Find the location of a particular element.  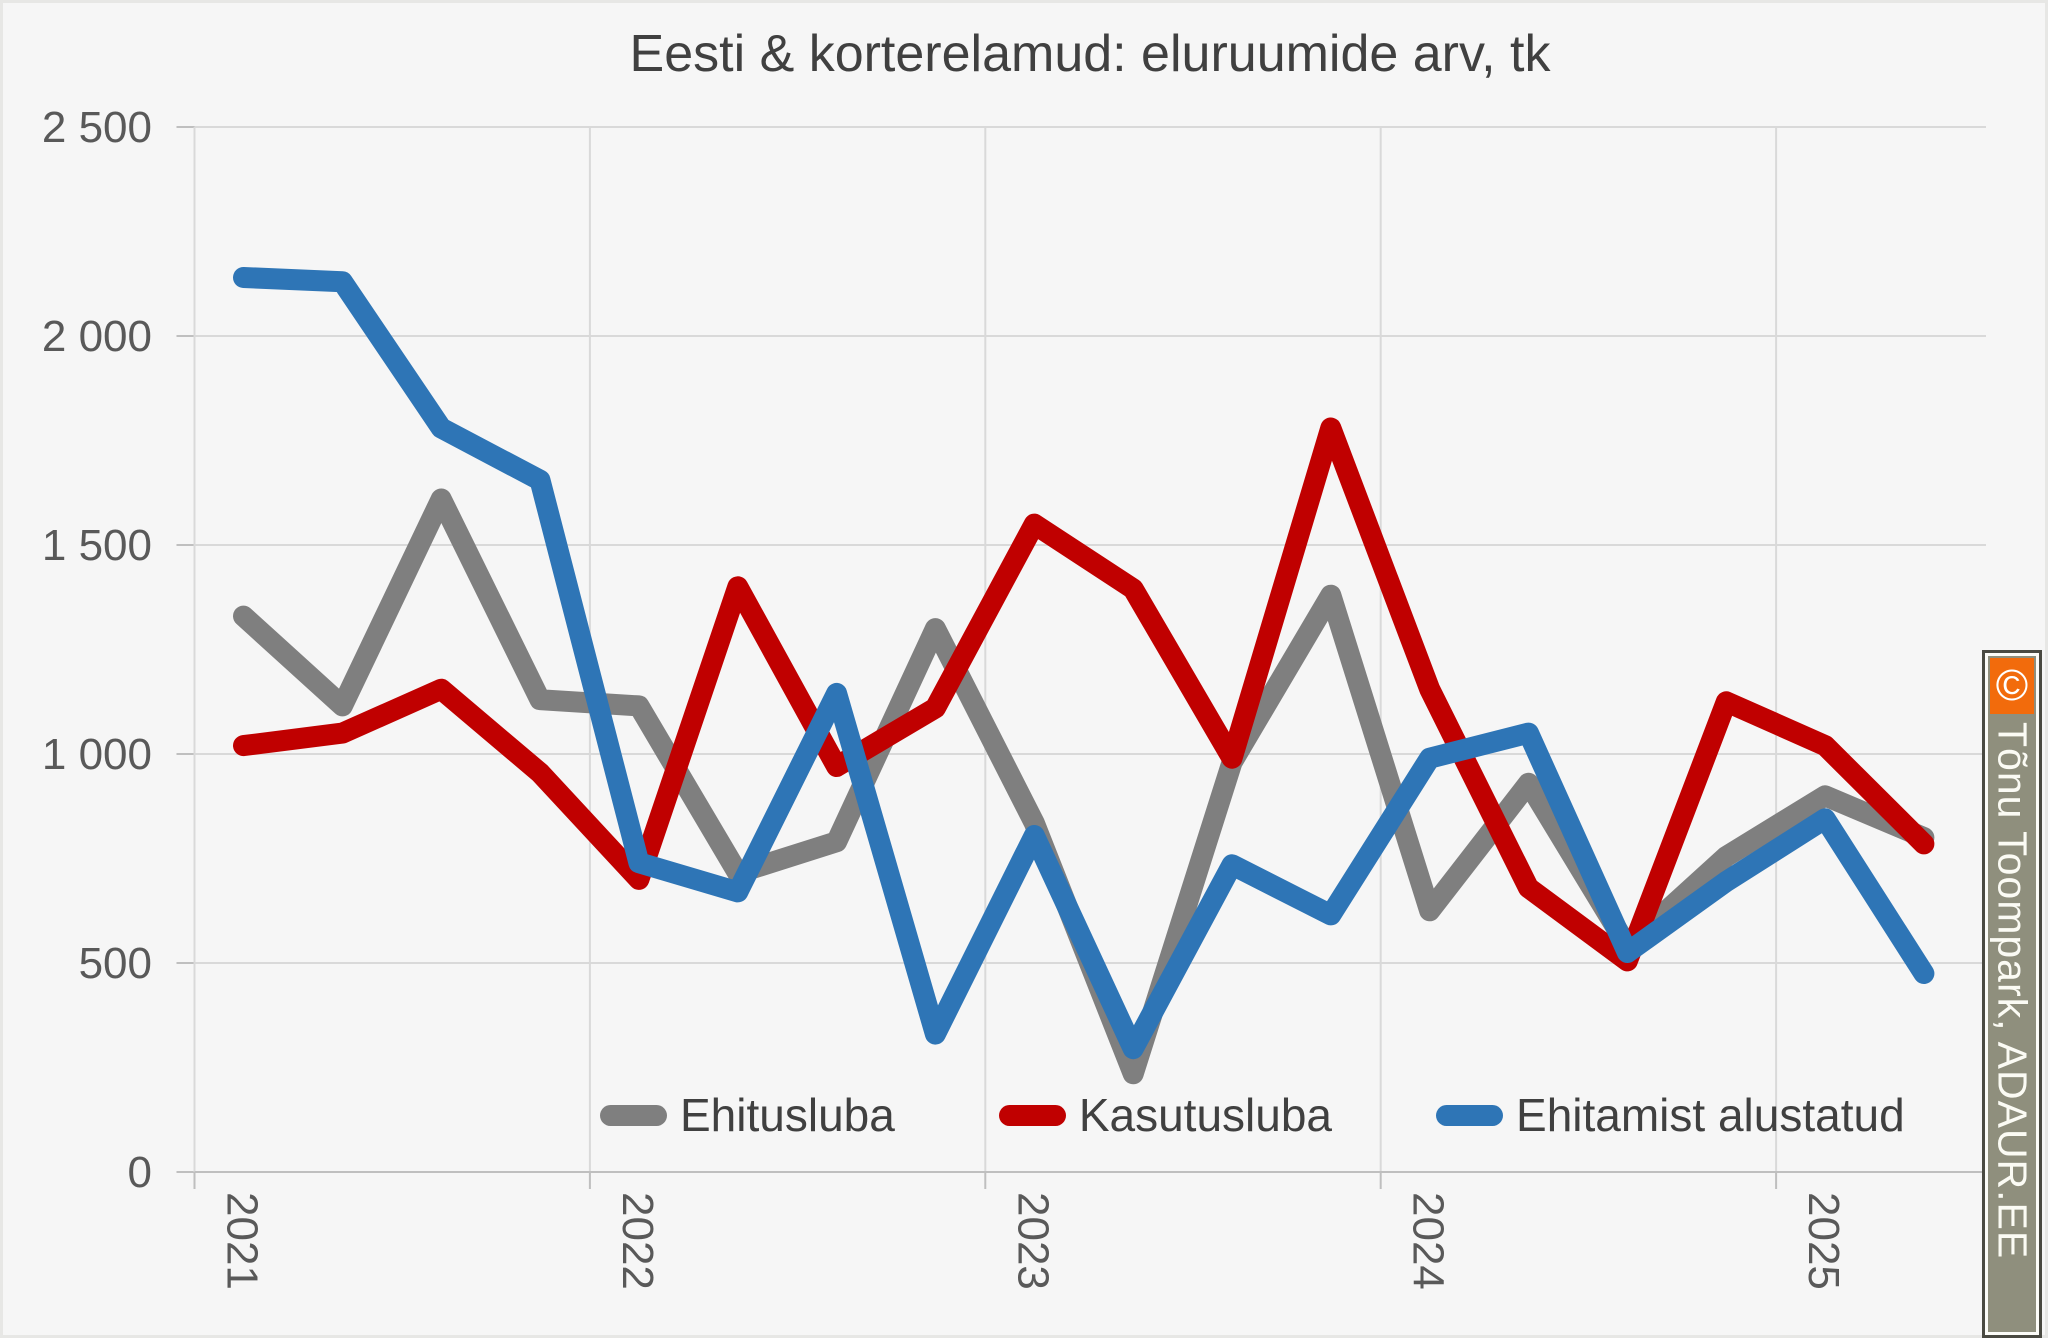

watermark-text: Tõnu Toompark, ADAUR.EE is located at coordinates (2012, 991).